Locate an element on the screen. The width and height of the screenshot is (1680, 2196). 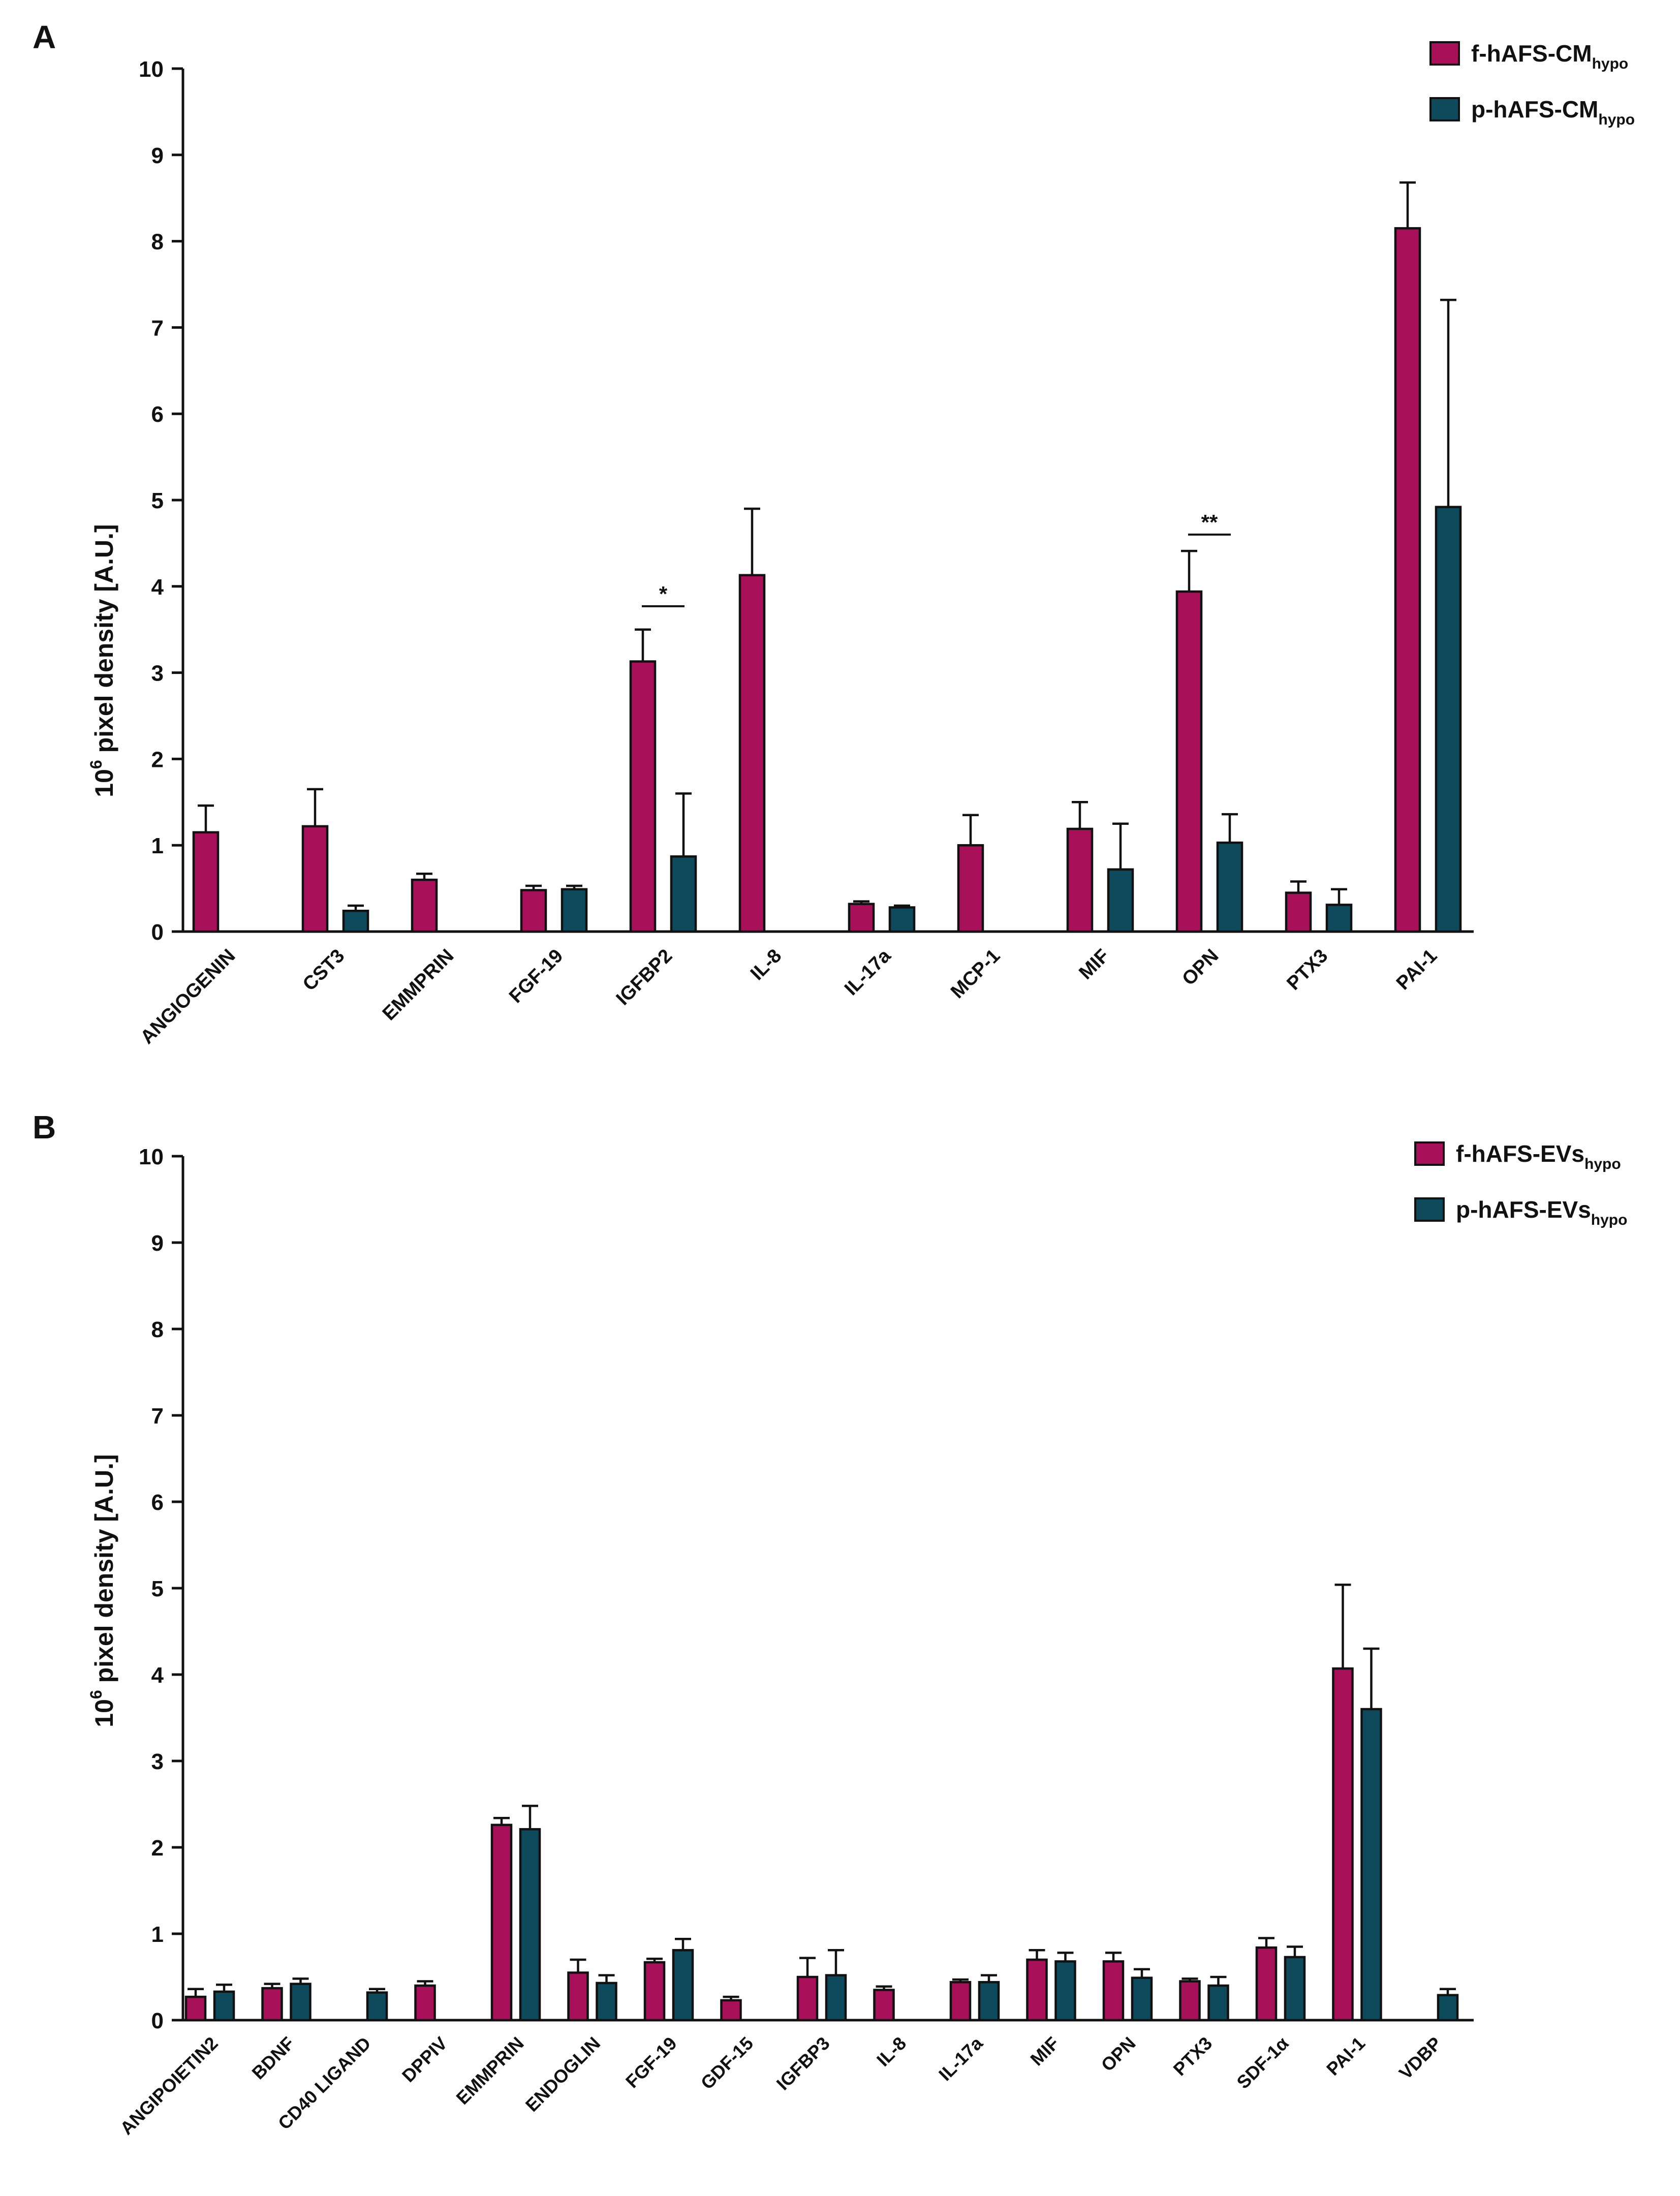
panel-a-y-tick-label: 7 is located at coordinates (157, 329).